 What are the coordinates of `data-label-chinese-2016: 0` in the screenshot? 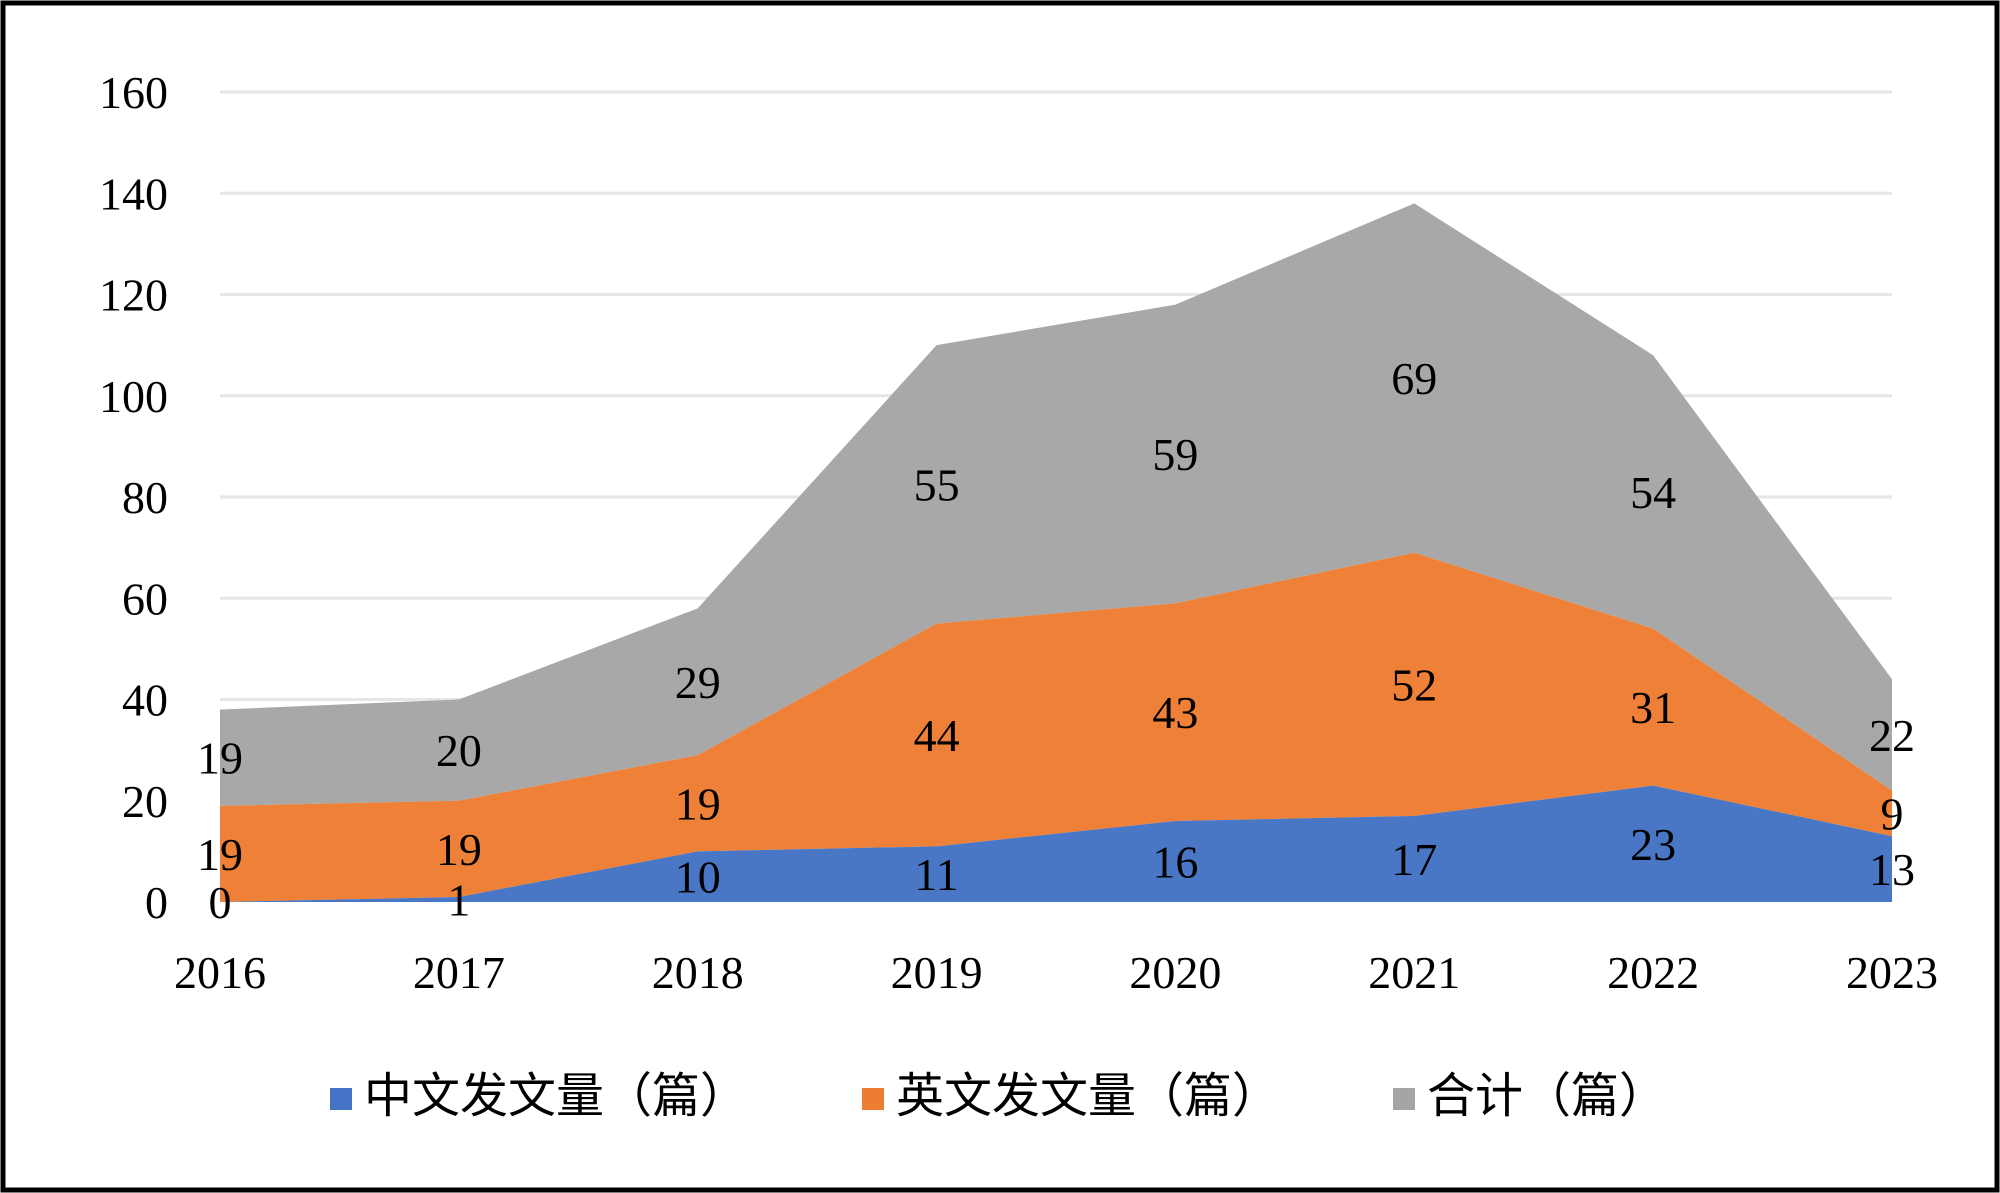 It's located at (220, 902).